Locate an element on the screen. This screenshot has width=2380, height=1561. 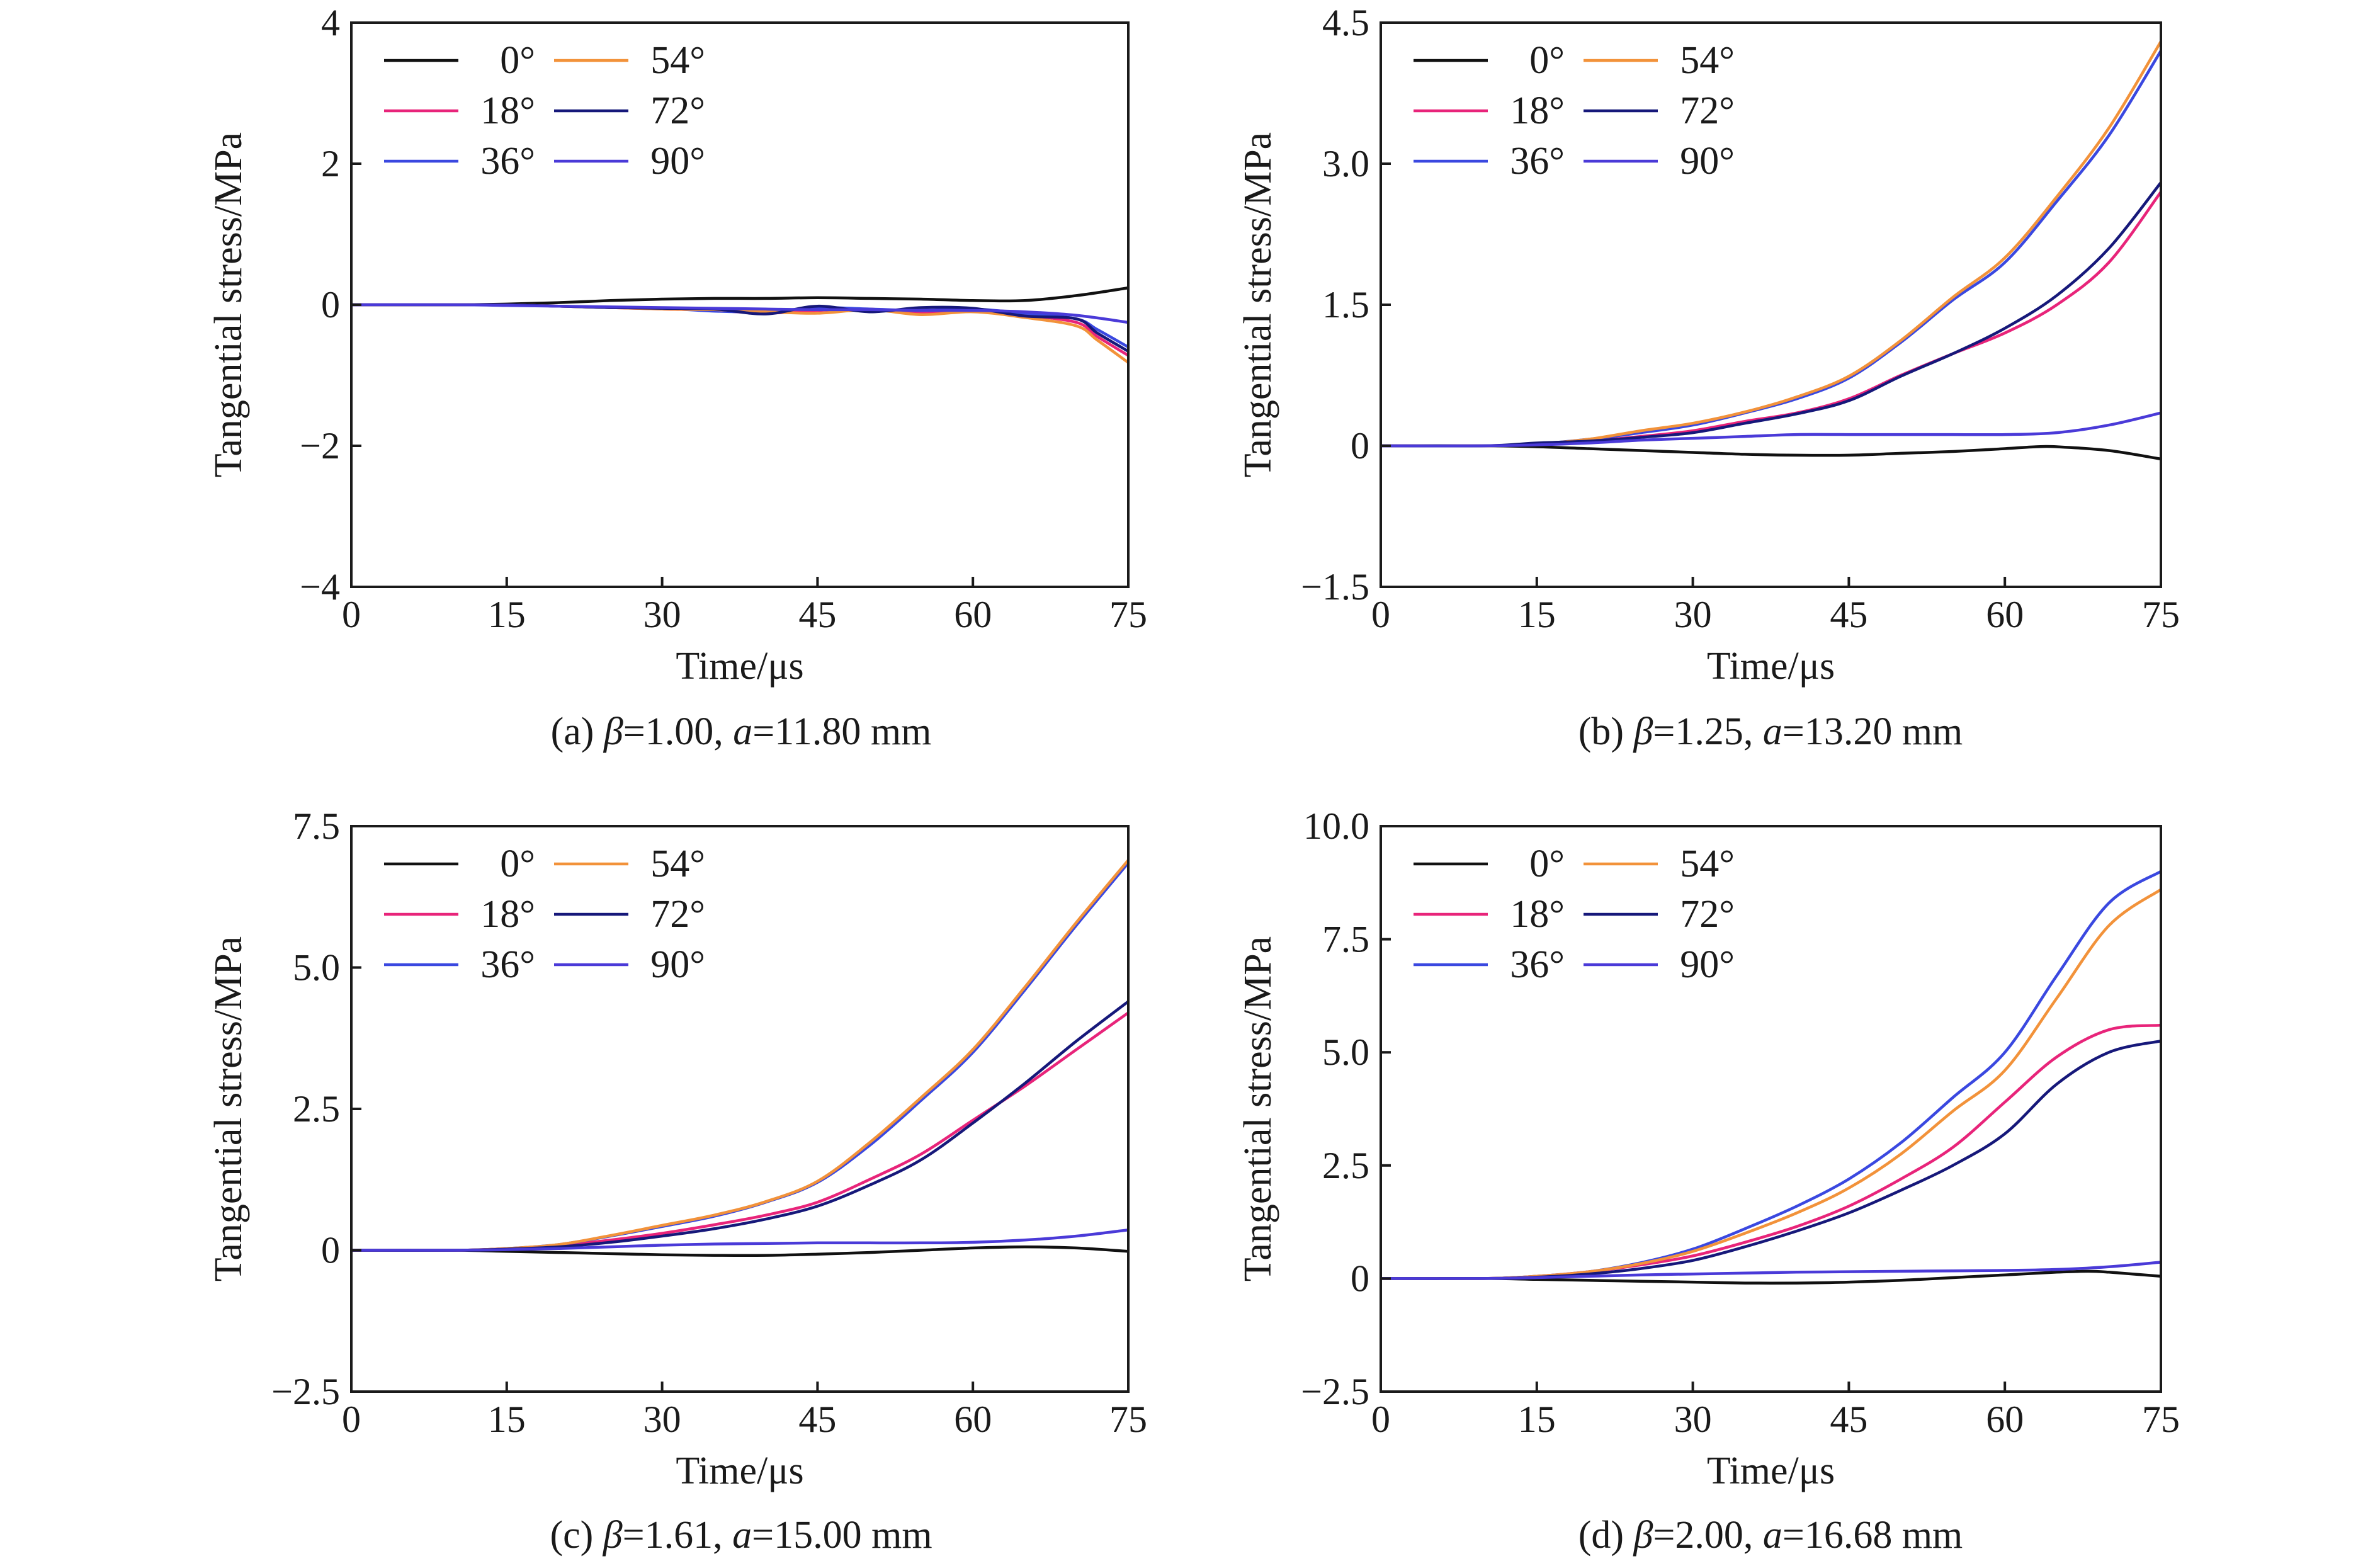
caption-part: (a) is located at coordinates (577, 731).